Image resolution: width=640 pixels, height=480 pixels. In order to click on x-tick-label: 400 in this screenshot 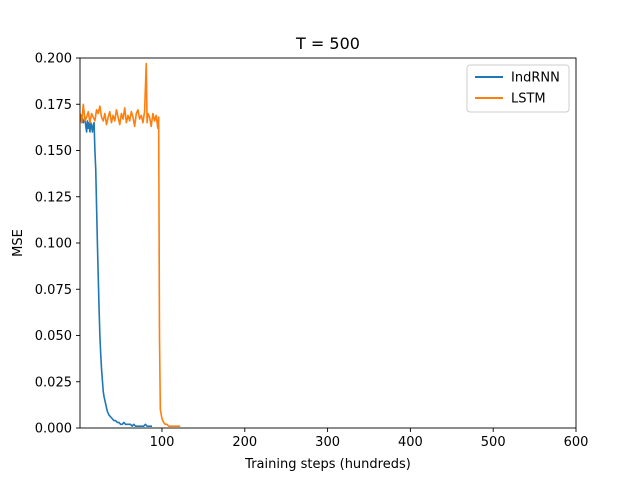, I will do `click(410, 442)`.